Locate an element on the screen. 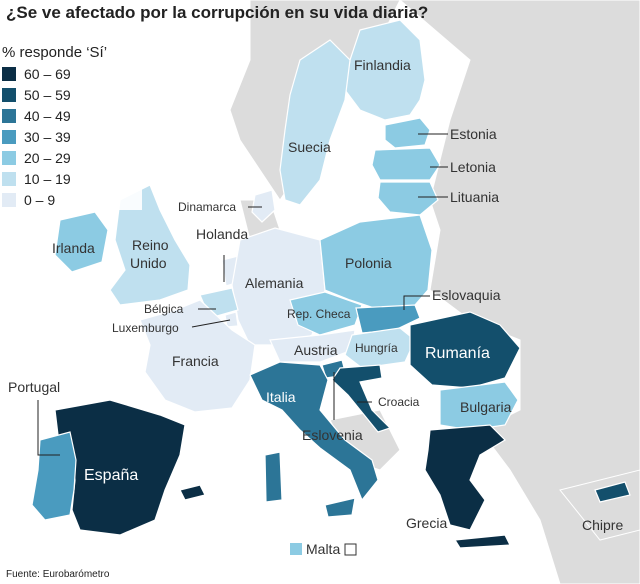 The image size is (640, 584). label-portugal: Portugal is located at coordinates (34, 387).